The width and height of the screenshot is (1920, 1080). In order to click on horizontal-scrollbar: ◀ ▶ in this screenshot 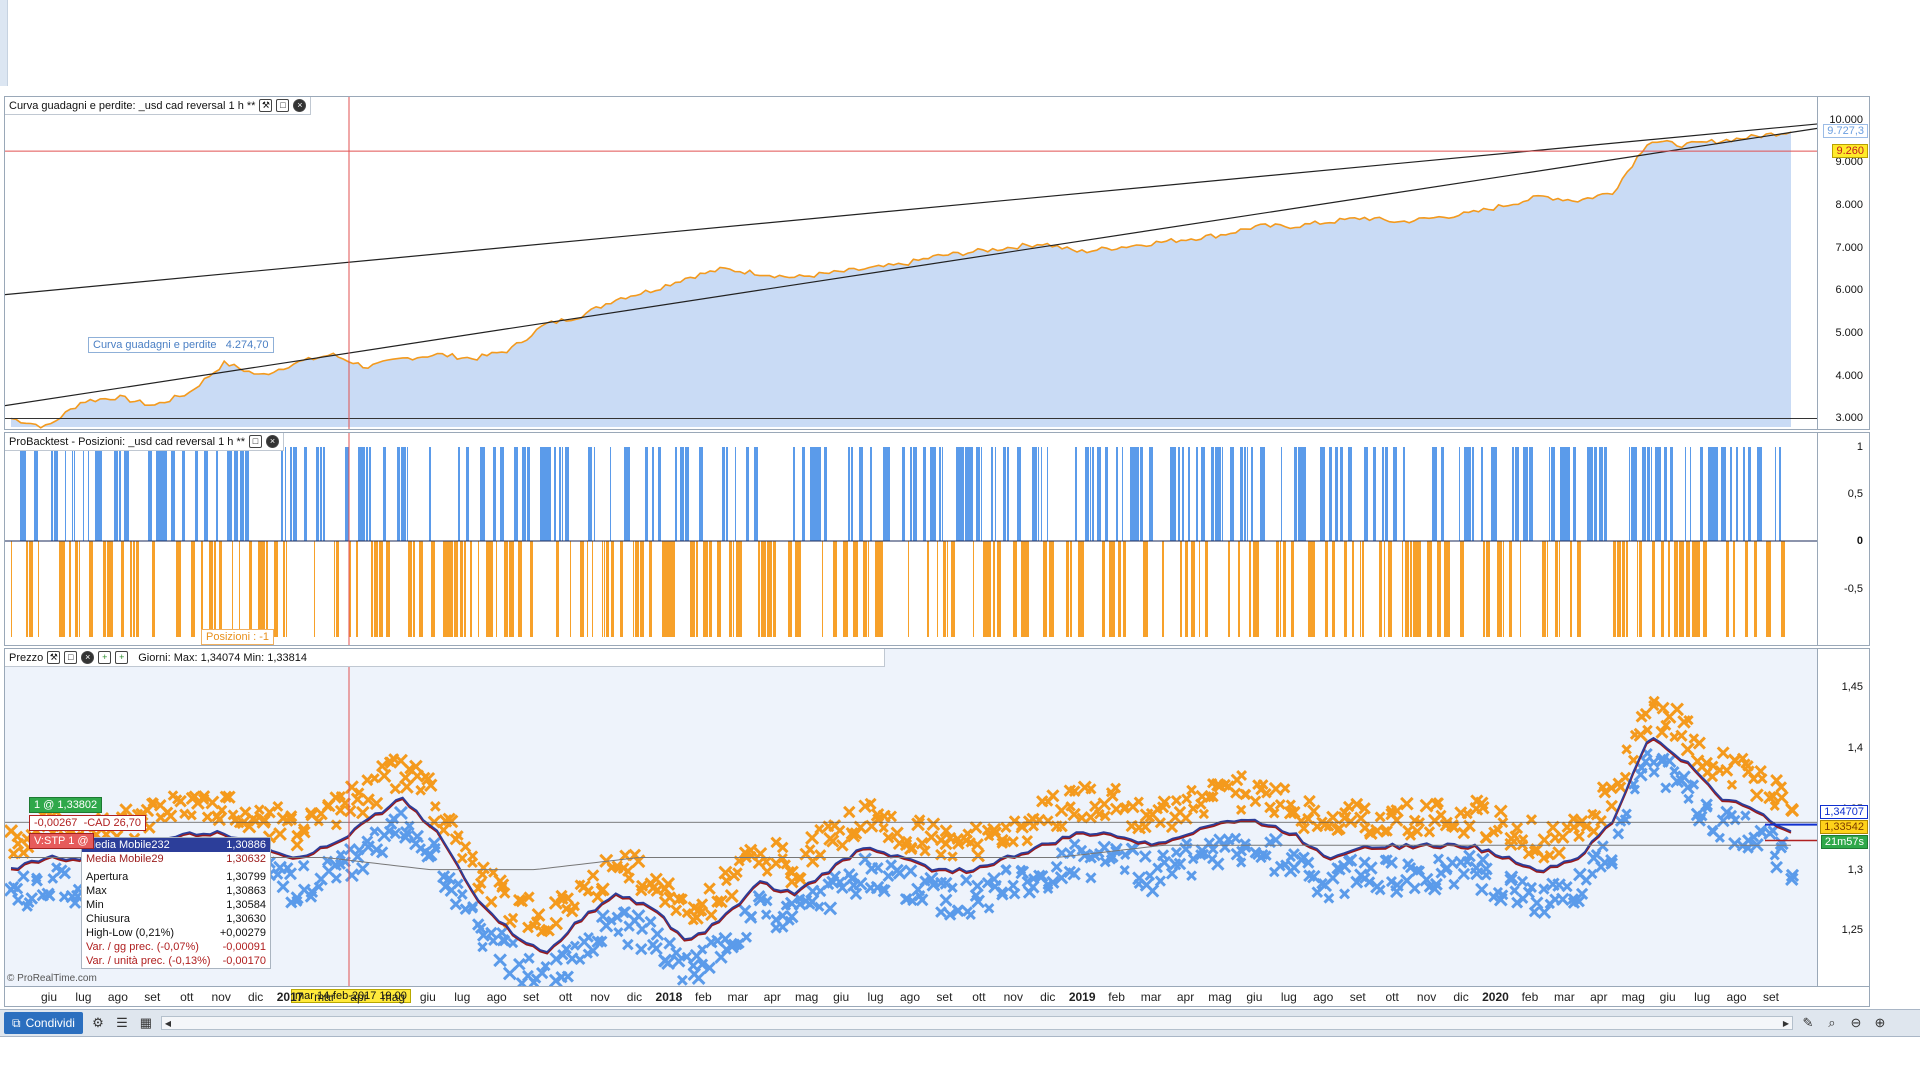, I will do `click(976, 1023)`.